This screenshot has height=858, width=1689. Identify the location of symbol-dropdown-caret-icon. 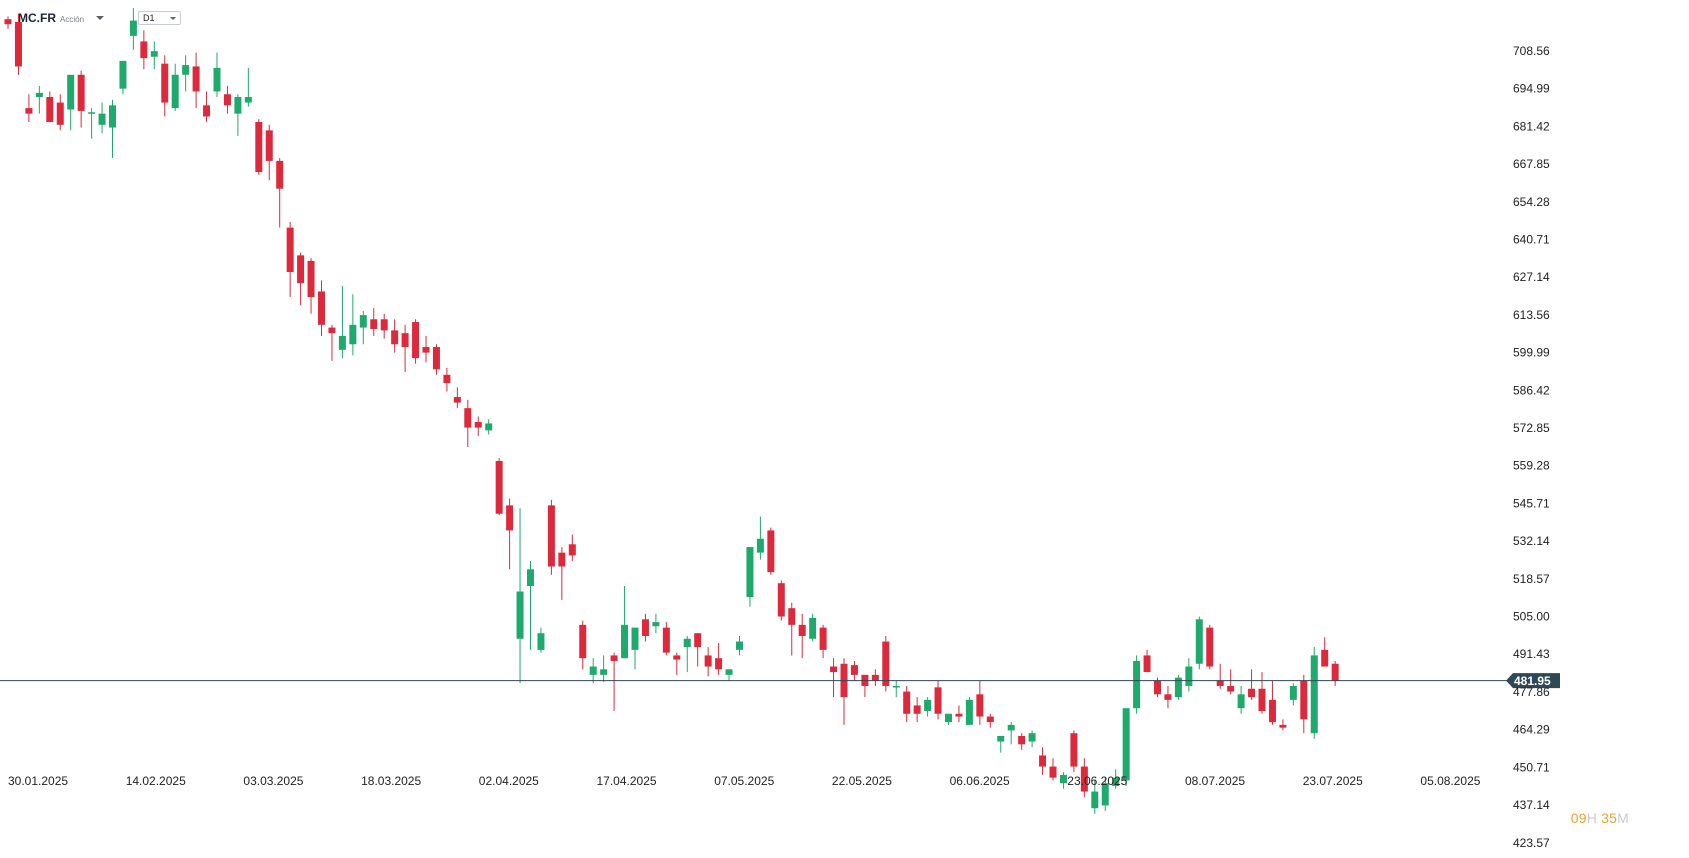
(100, 18).